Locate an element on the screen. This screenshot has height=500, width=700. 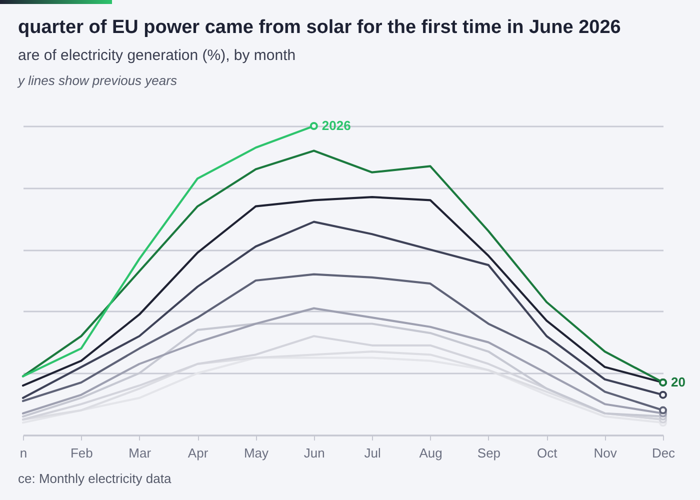
x-tick-label: Mar is located at coordinates (140, 453).